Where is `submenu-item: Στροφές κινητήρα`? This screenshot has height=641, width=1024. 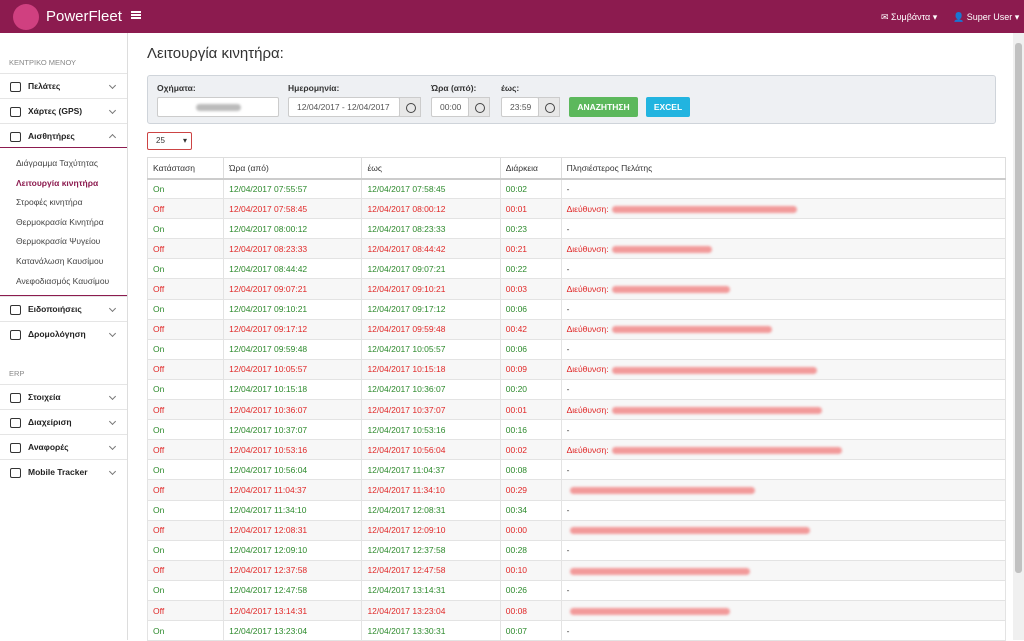 submenu-item: Στροφές κινητήρα is located at coordinates (49, 202).